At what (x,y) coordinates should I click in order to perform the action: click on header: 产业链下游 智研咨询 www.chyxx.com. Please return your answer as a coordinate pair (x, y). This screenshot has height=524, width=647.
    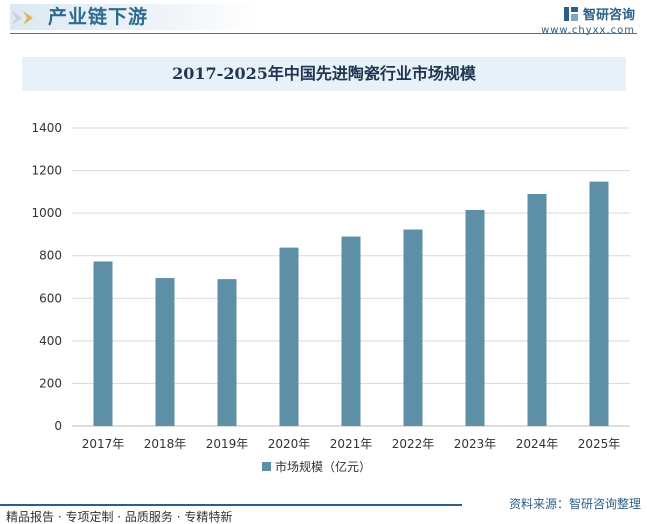
    Looking at the image, I should click on (323, 18).